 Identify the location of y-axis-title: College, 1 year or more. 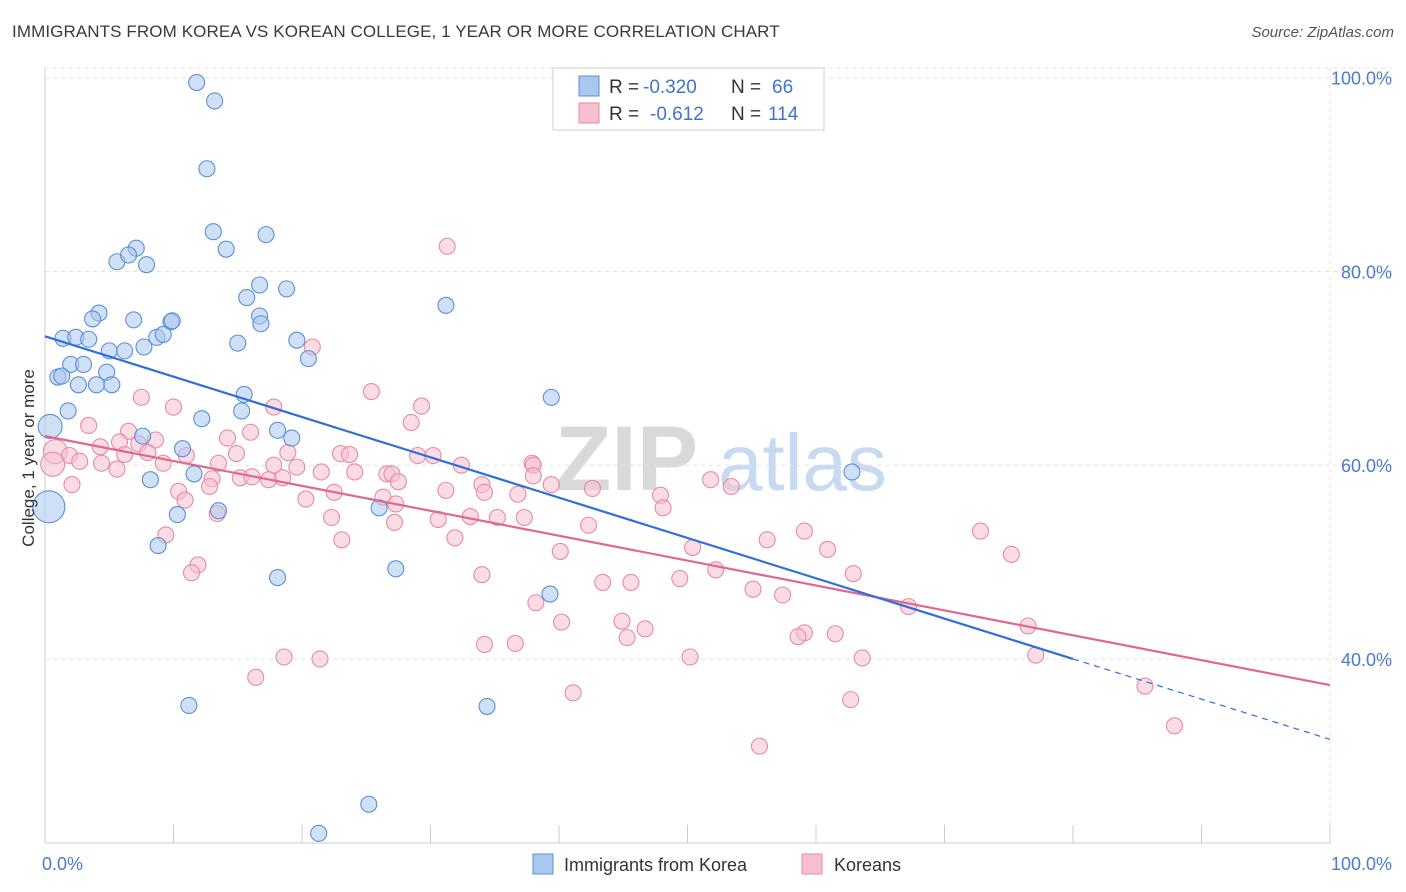
(28, 458).